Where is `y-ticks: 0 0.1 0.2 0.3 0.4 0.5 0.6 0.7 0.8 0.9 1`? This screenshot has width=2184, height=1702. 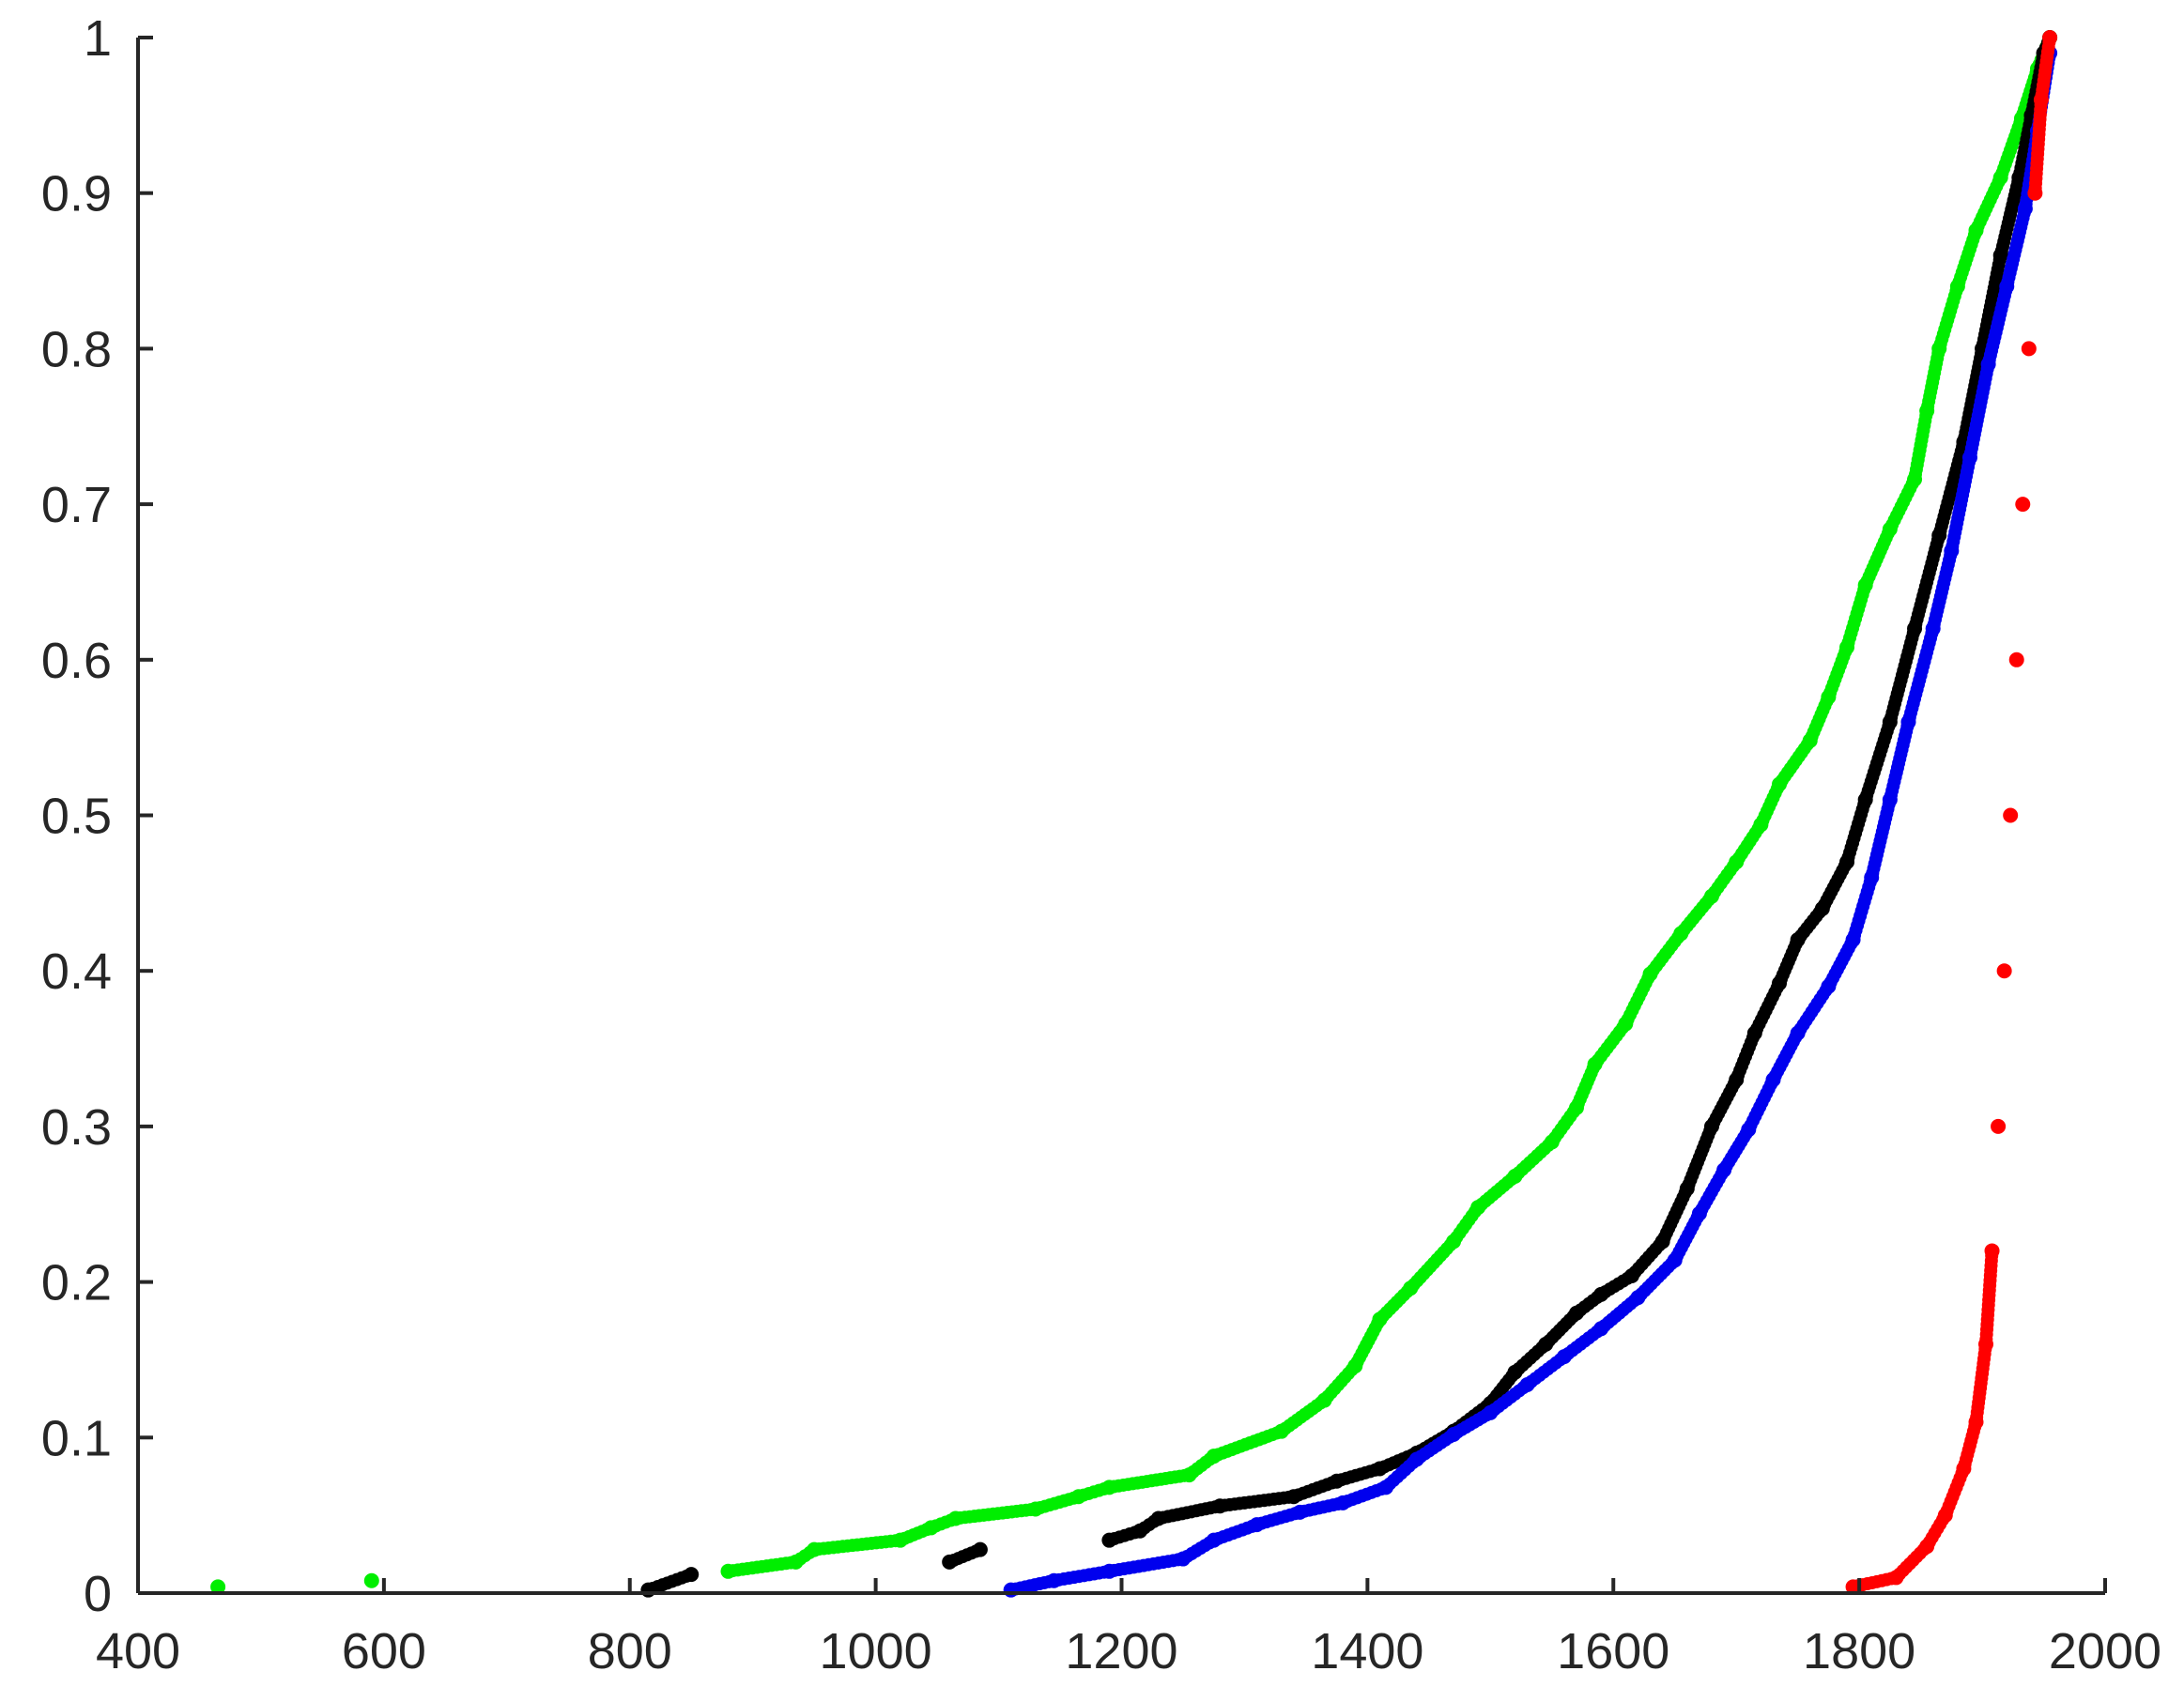 y-ticks: 0 0.1 0.2 0.3 0.4 0.5 0.6 0.7 0.8 0.9 1 is located at coordinates (97, 816).